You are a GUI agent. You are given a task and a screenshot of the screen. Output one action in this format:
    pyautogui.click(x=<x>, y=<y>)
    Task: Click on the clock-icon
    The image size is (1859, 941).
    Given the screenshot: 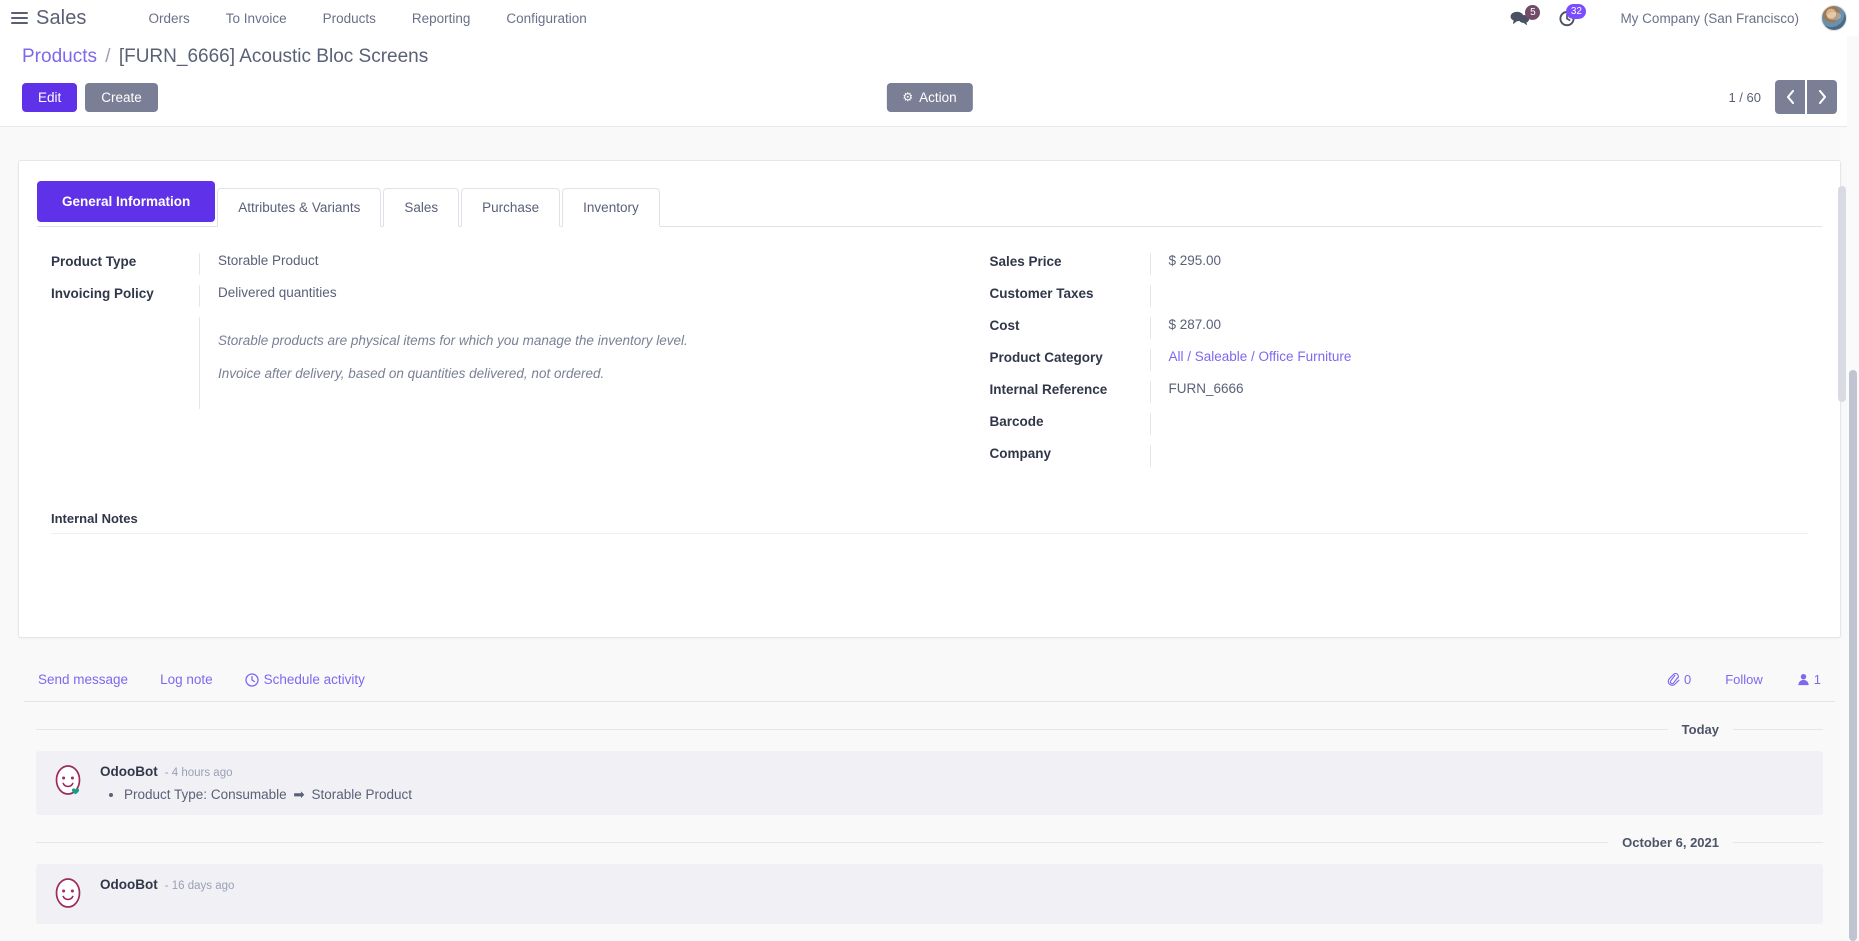 What is the action you would take?
    pyautogui.click(x=251, y=679)
    